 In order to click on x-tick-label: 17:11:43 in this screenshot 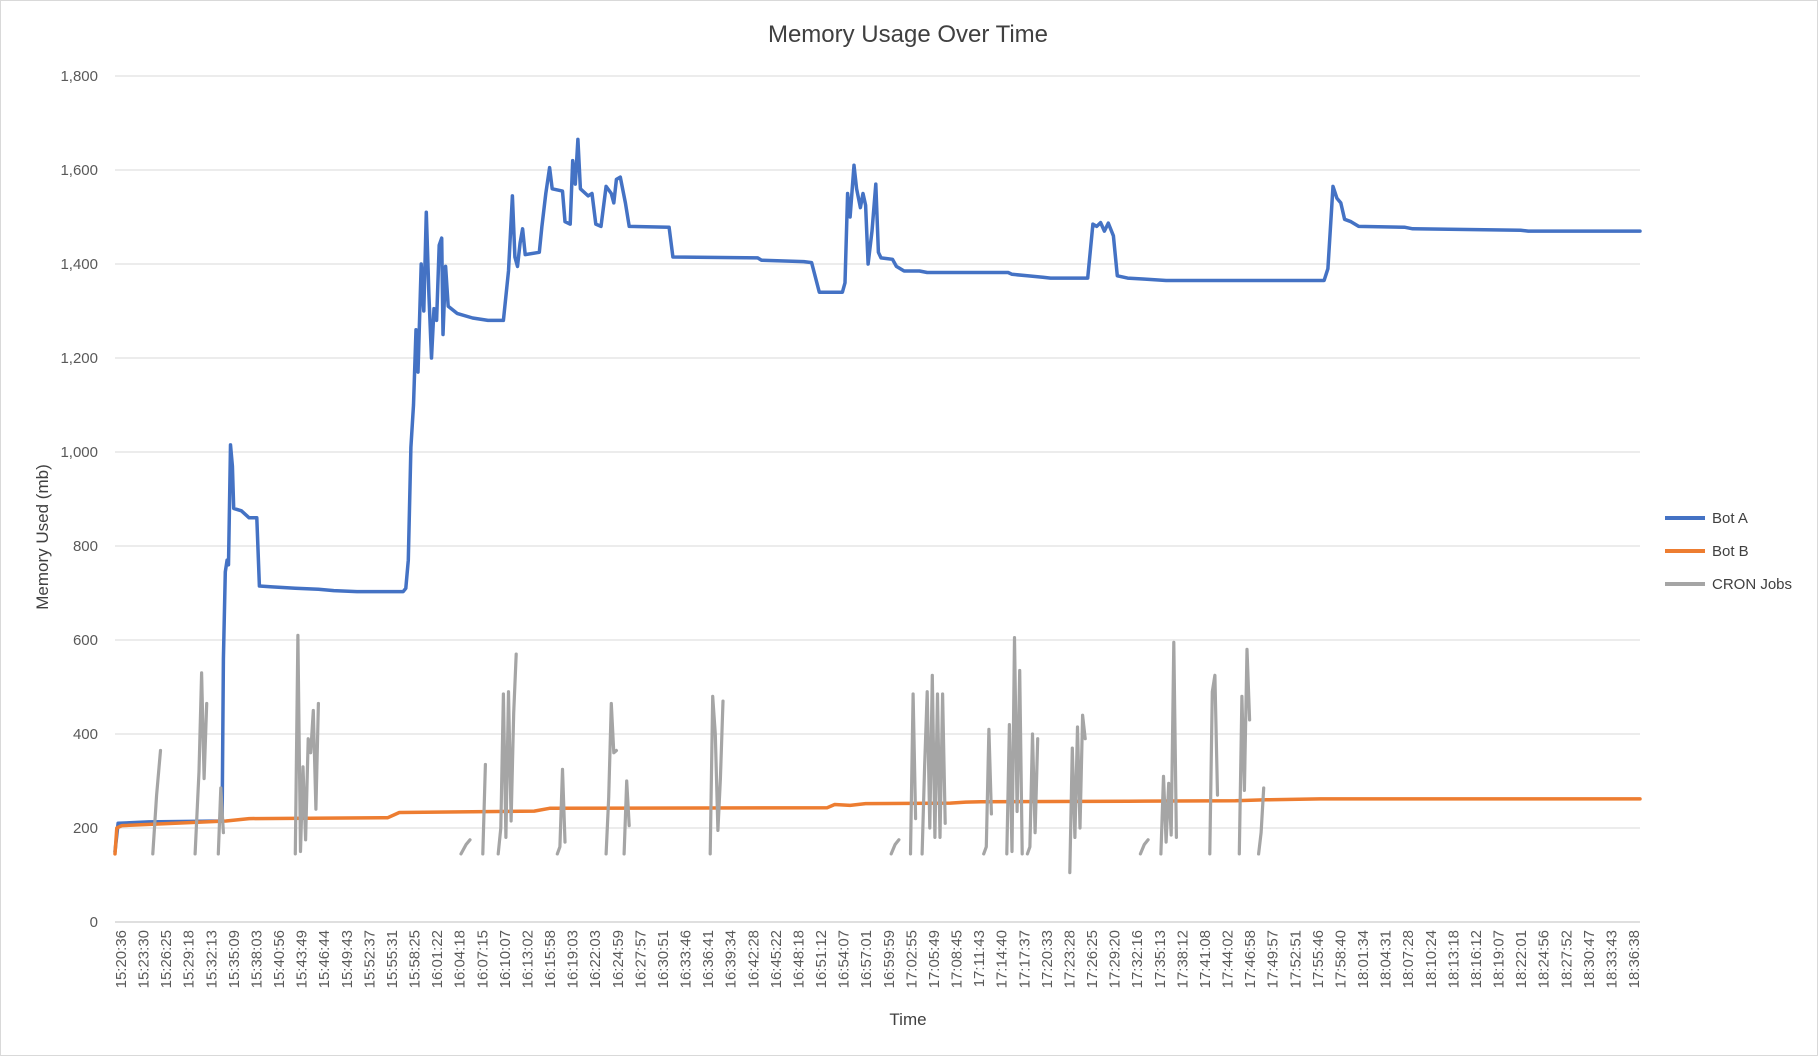, I will do `click(979, 958)`.